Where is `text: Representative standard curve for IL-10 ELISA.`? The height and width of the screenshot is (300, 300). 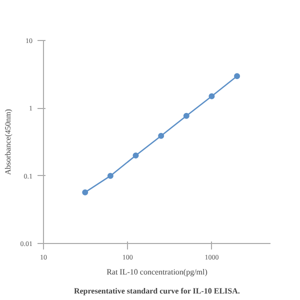
text: Representative standard curve for IL-10 ELISA. is located at coordinates (157, 291).